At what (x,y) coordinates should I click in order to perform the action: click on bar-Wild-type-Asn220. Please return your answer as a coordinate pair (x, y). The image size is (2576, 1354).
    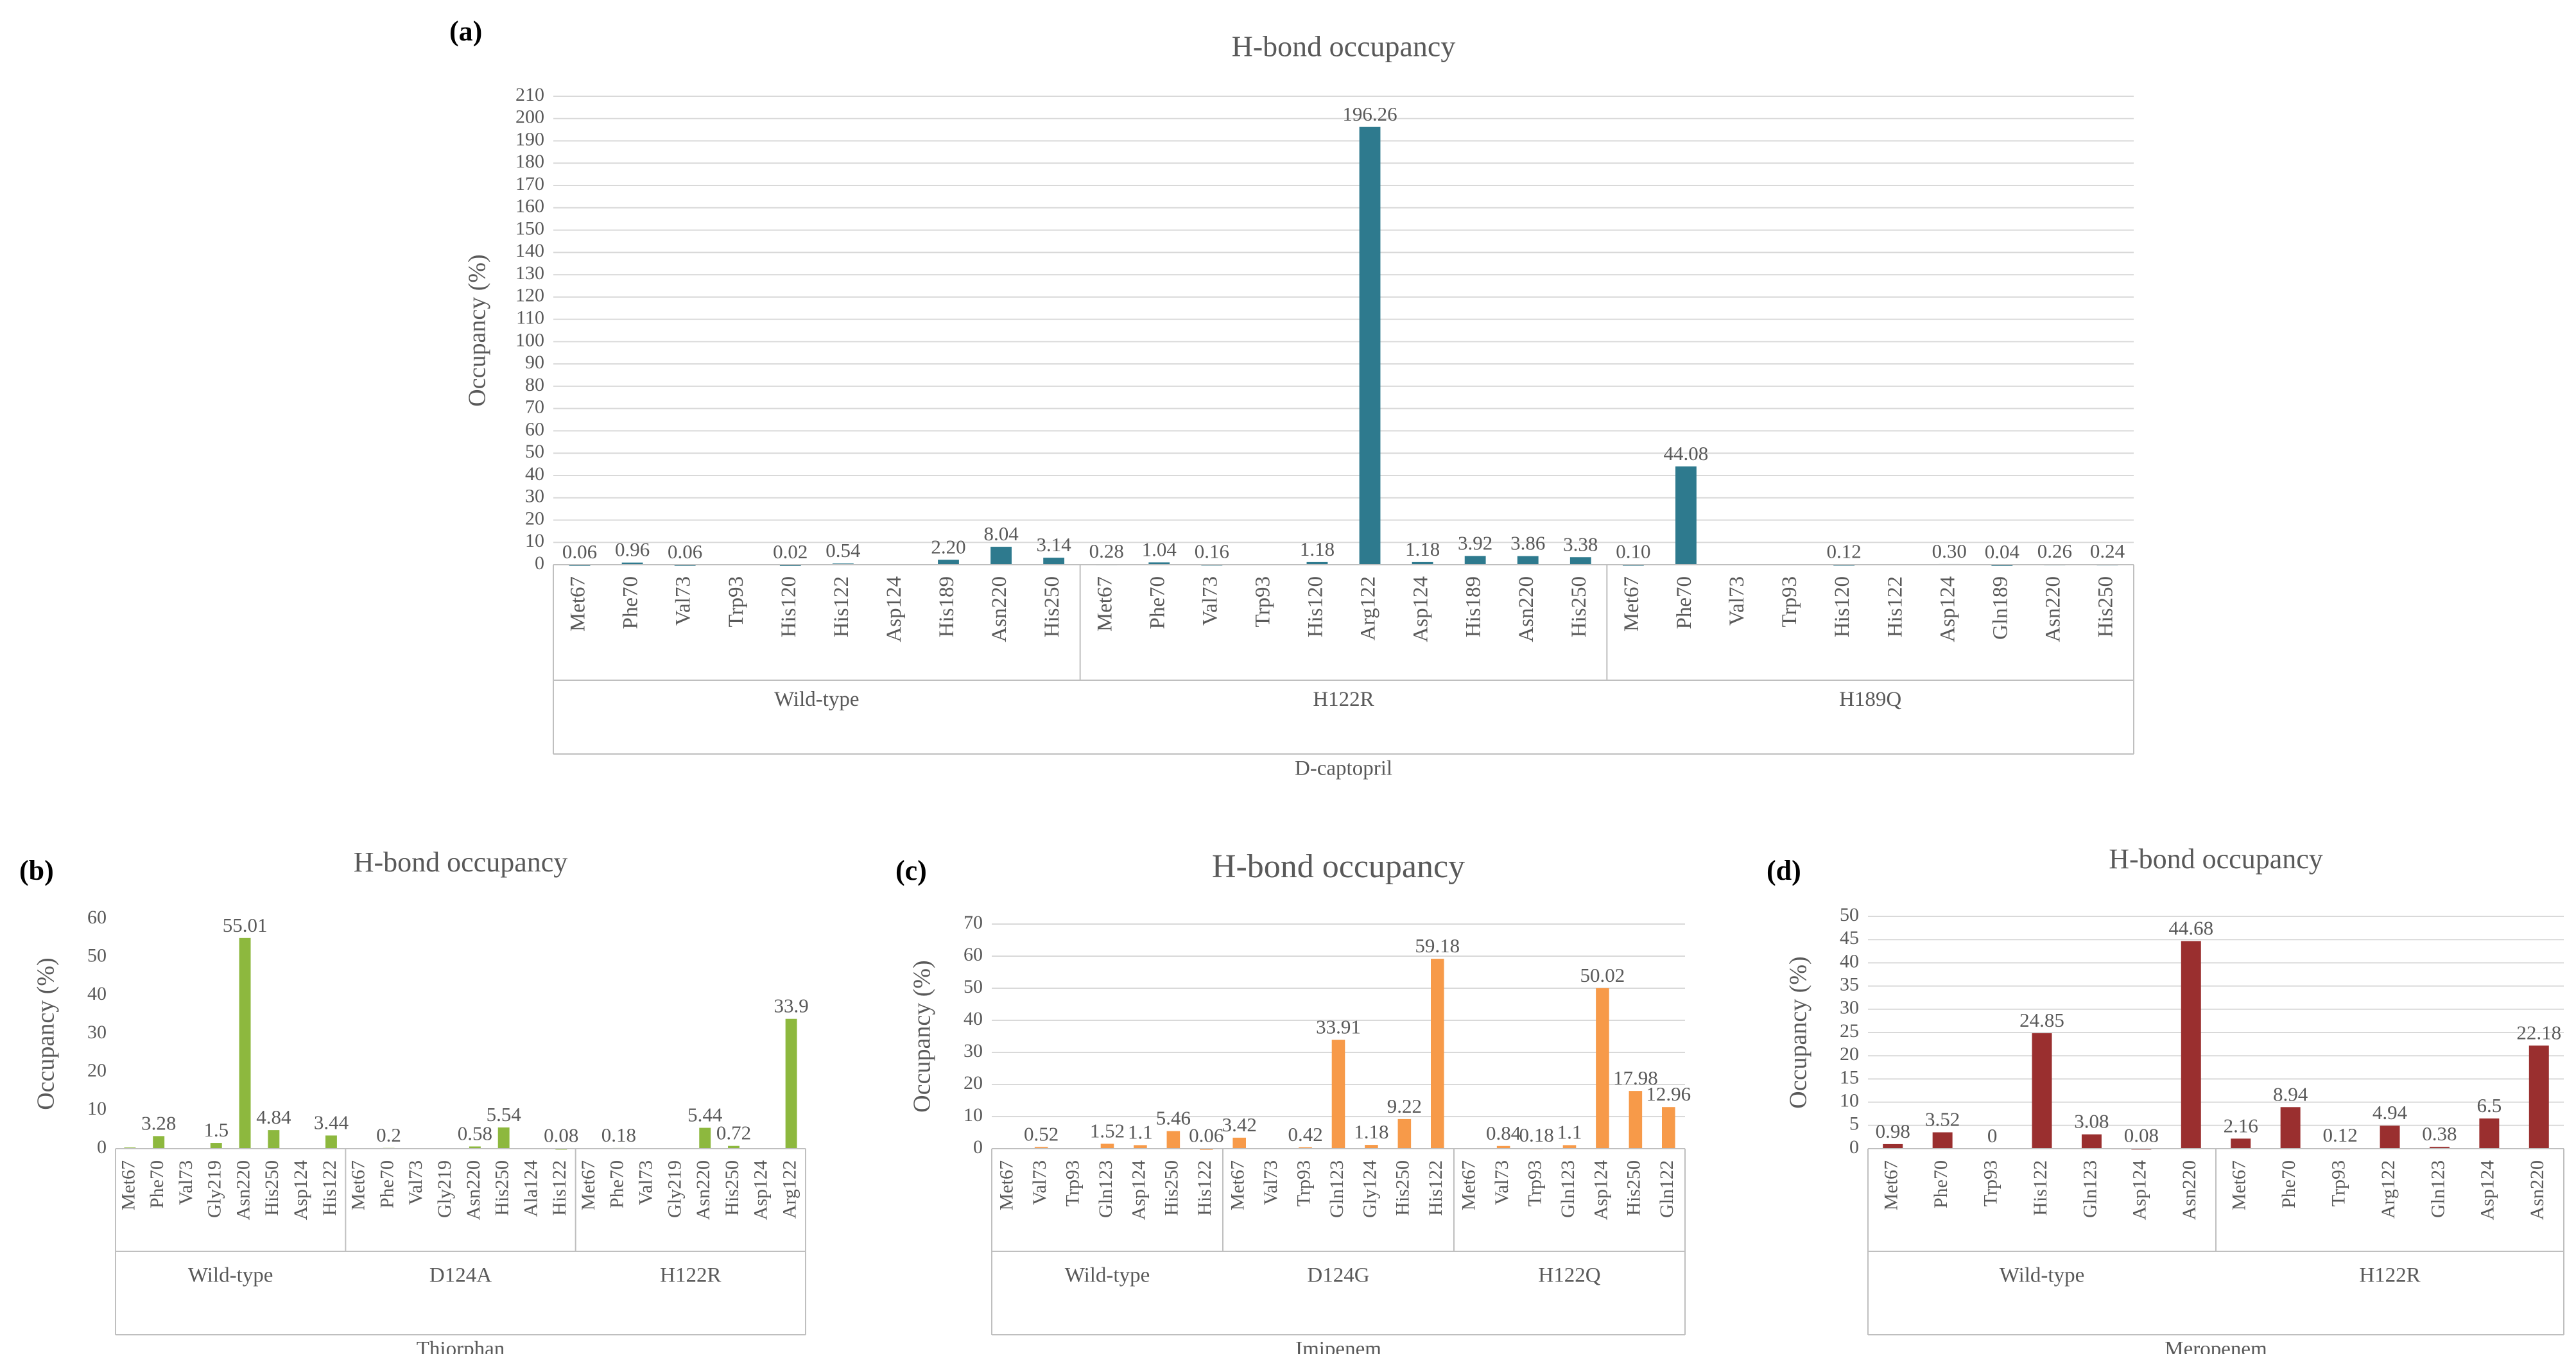
    Looking at the image, I should click on (245, 1043).